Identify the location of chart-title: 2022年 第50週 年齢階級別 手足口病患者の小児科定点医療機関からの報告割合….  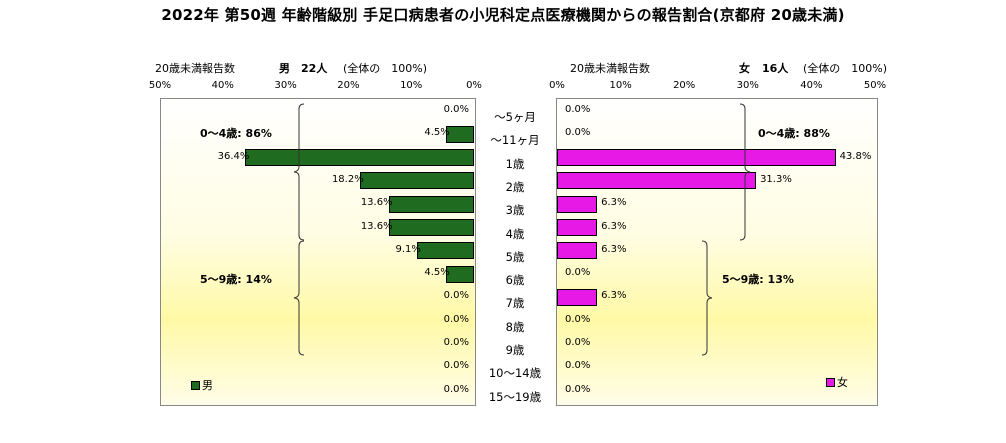
(503, 15).